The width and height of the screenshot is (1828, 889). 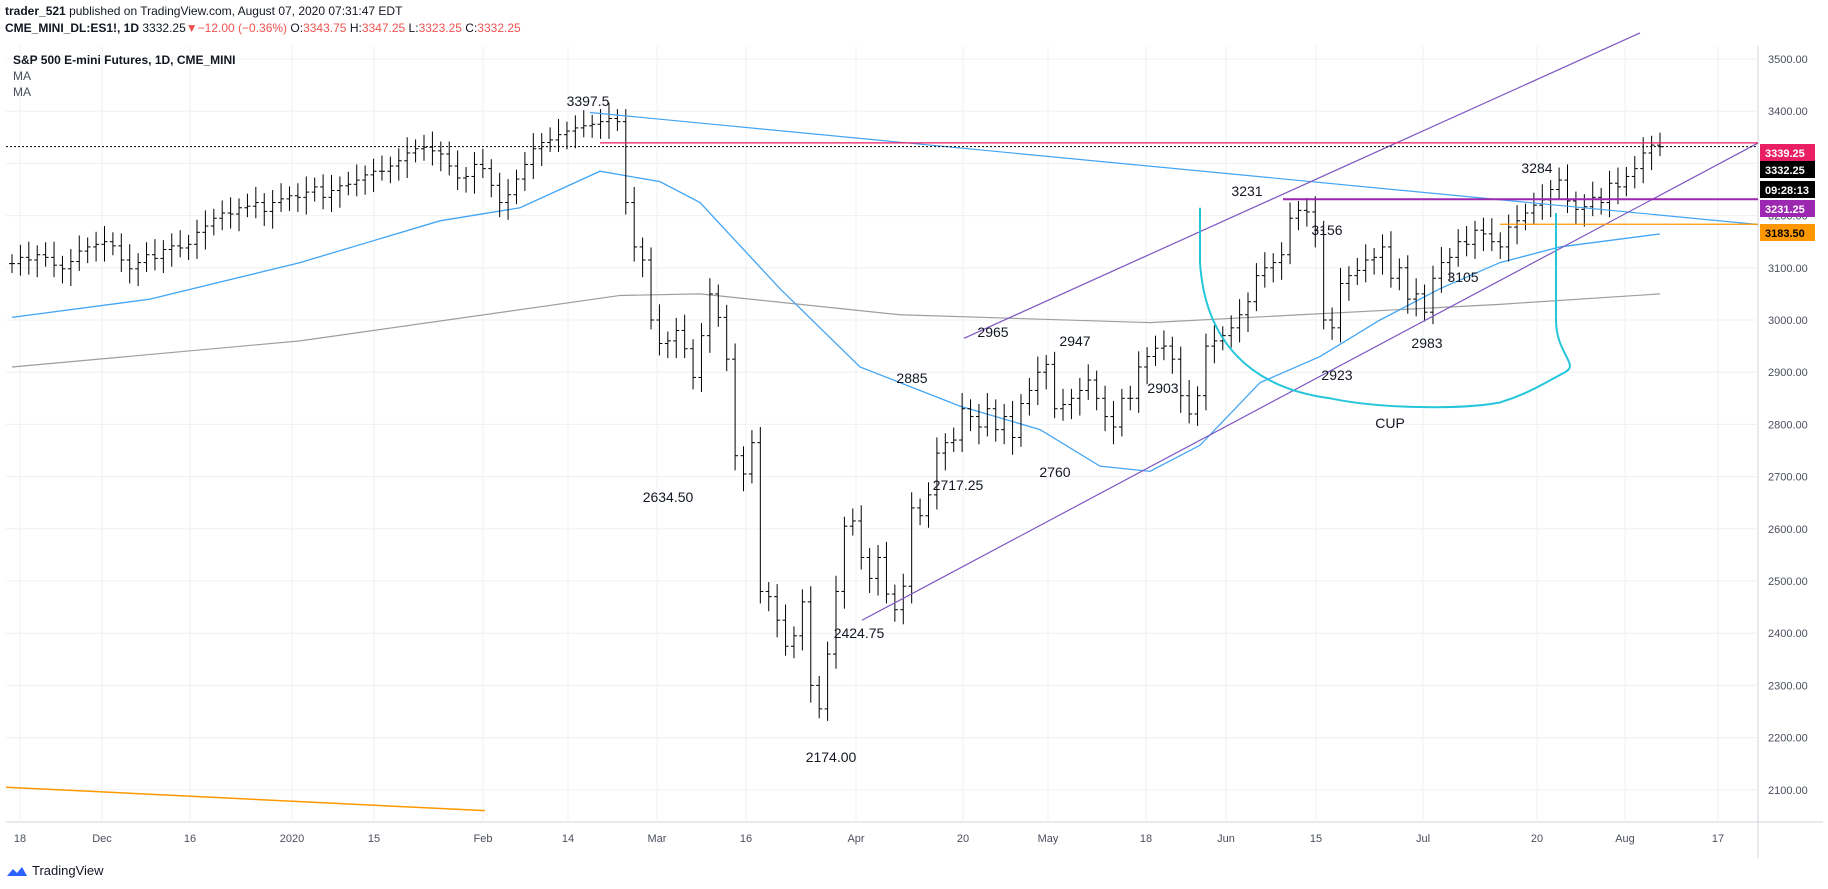 I want to click on x-tick-label: 17, so click(x=1718, y=839).